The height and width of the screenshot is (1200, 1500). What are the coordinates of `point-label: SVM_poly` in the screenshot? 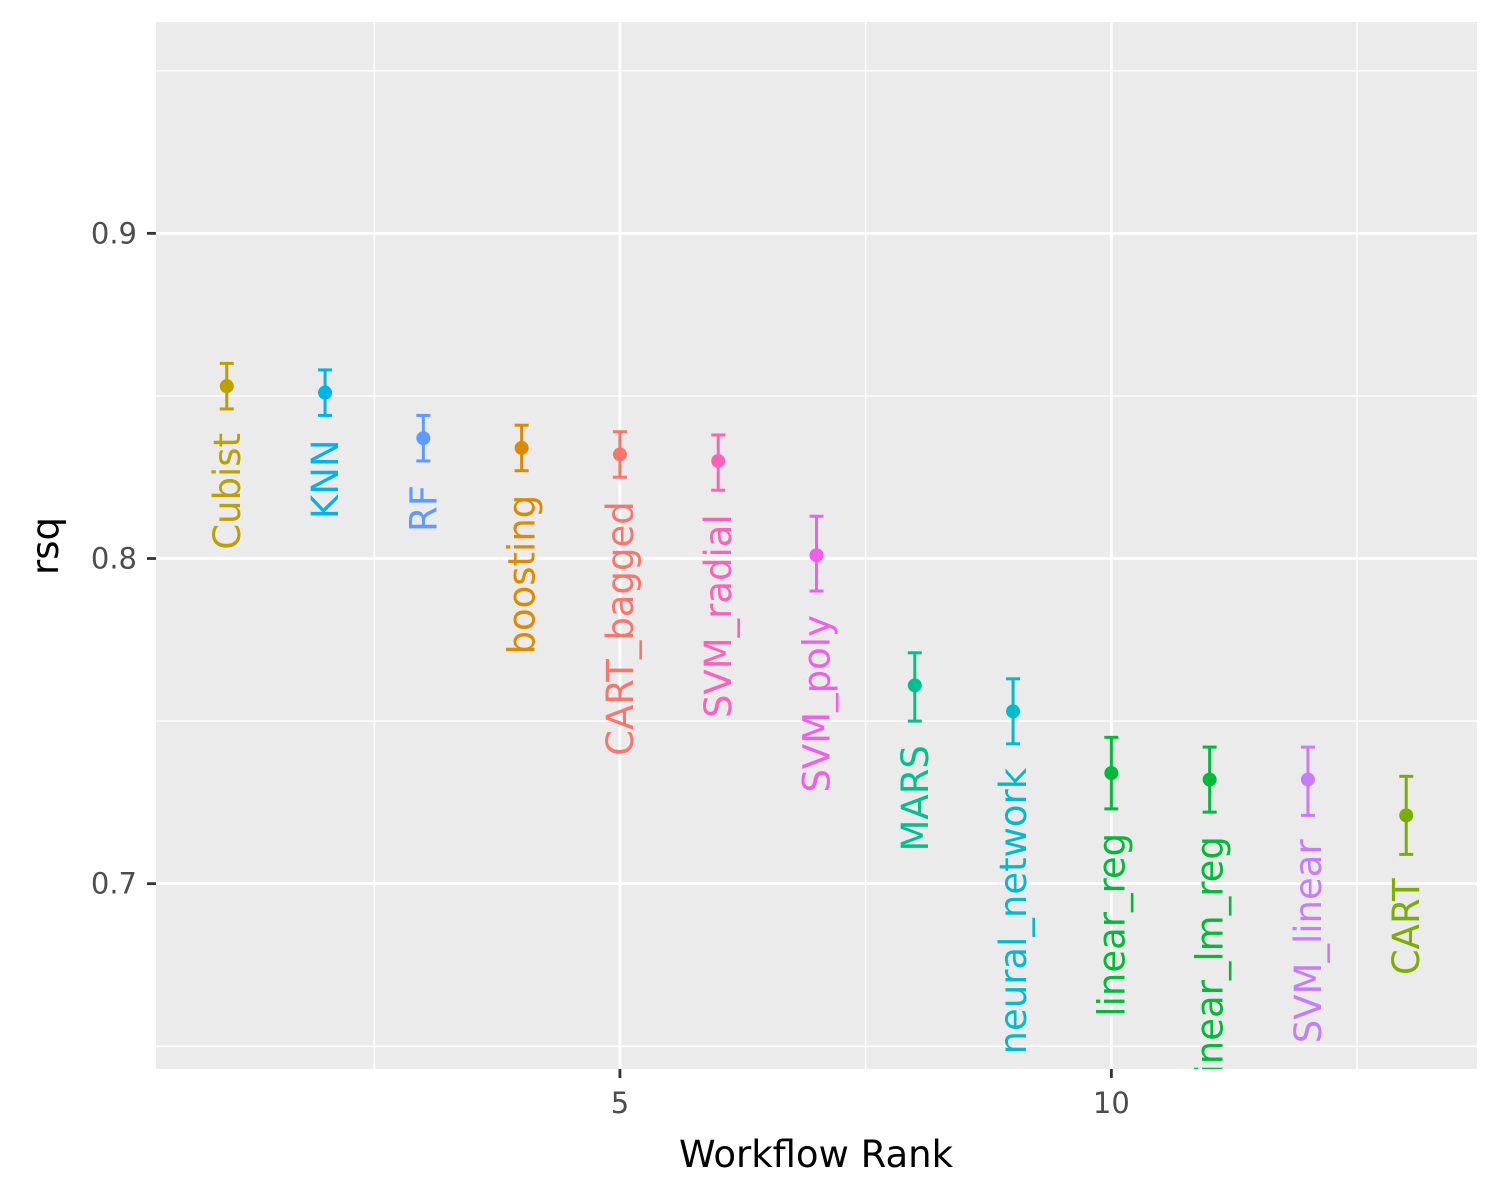 It's located at (817, 704).